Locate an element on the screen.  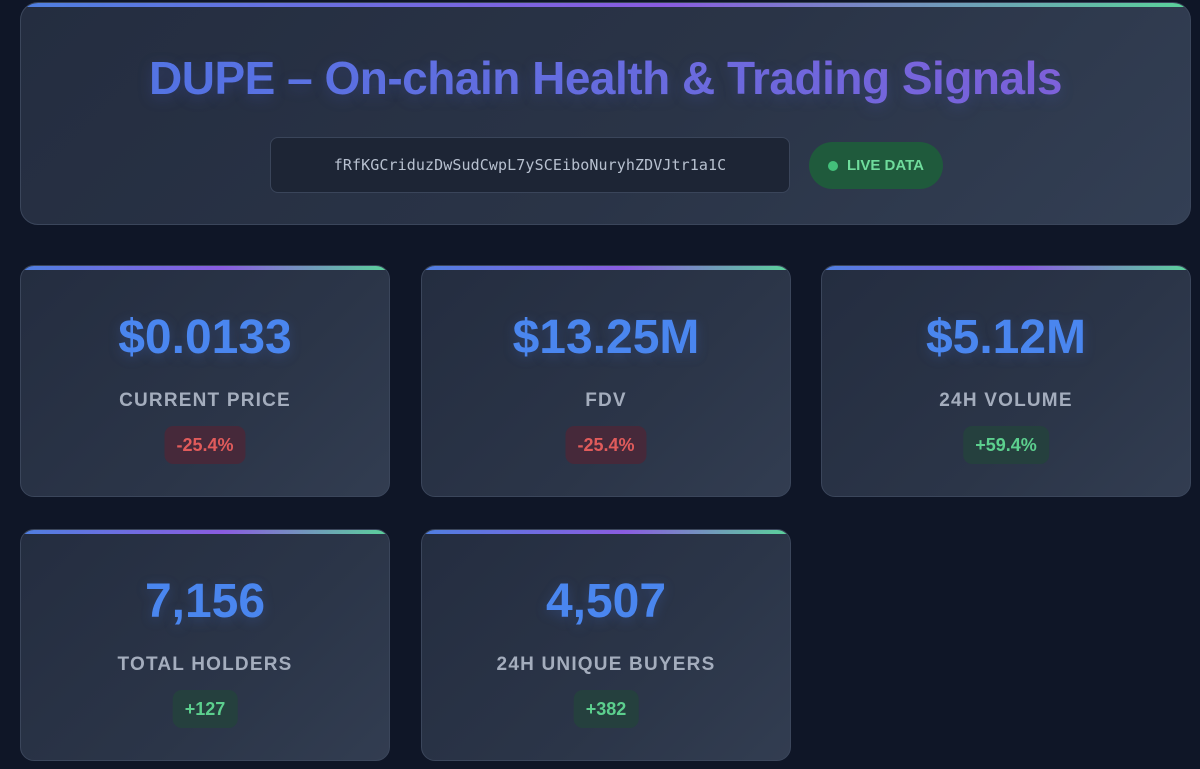
page-title: DUPE – On-chain Health & Trading Signals is located at coordinates (605, 78).